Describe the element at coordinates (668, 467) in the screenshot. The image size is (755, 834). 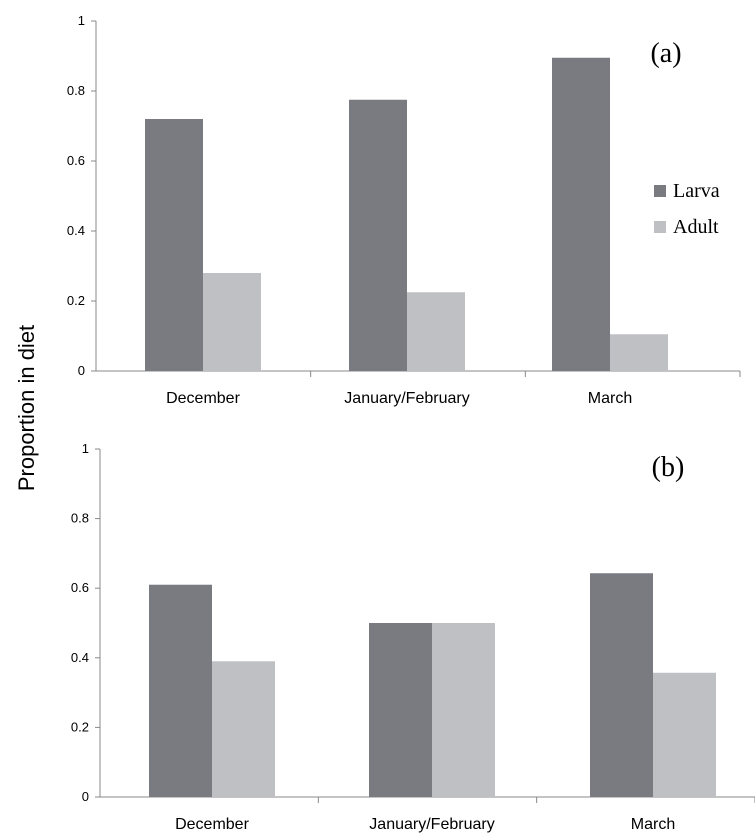
I see `panel-label: (b)` at that location.